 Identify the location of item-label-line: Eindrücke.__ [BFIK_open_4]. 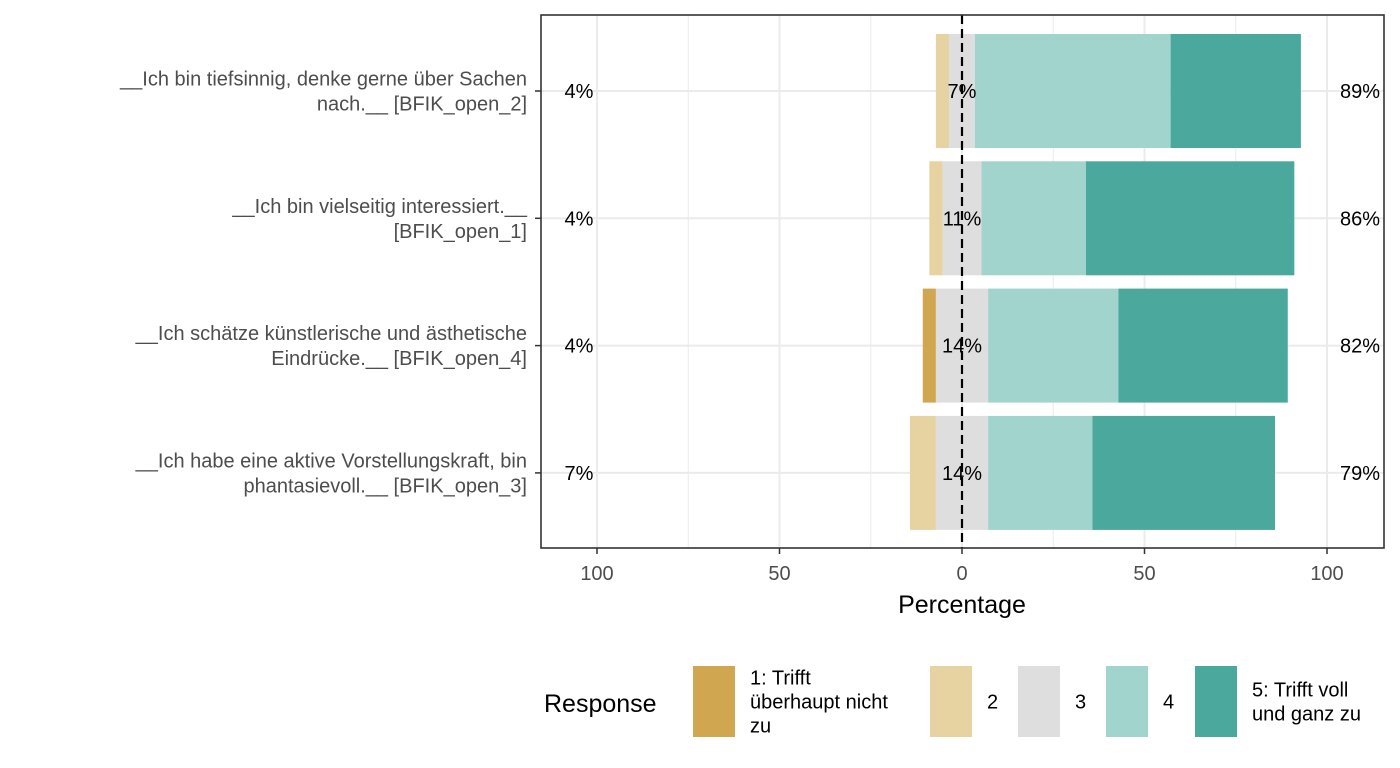
(399, 359).